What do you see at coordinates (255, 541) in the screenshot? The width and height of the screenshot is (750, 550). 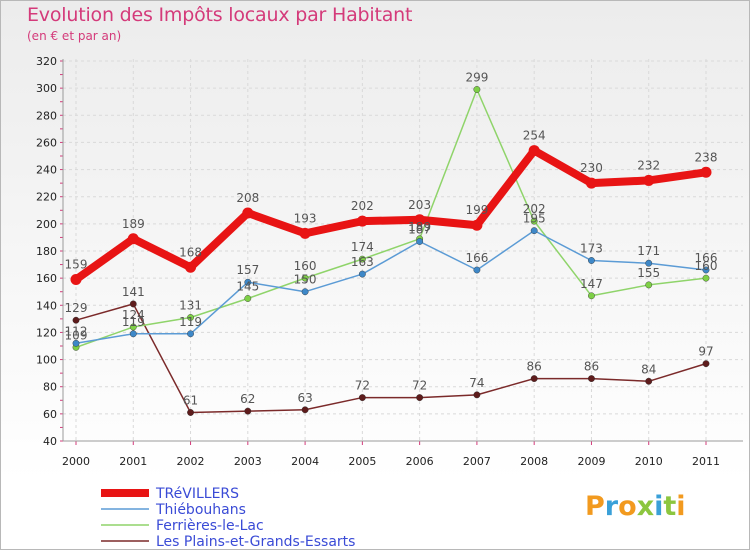 I see `legend-label: Les Plains-et-Grands-Essarts` at bounding box center [255, 541].